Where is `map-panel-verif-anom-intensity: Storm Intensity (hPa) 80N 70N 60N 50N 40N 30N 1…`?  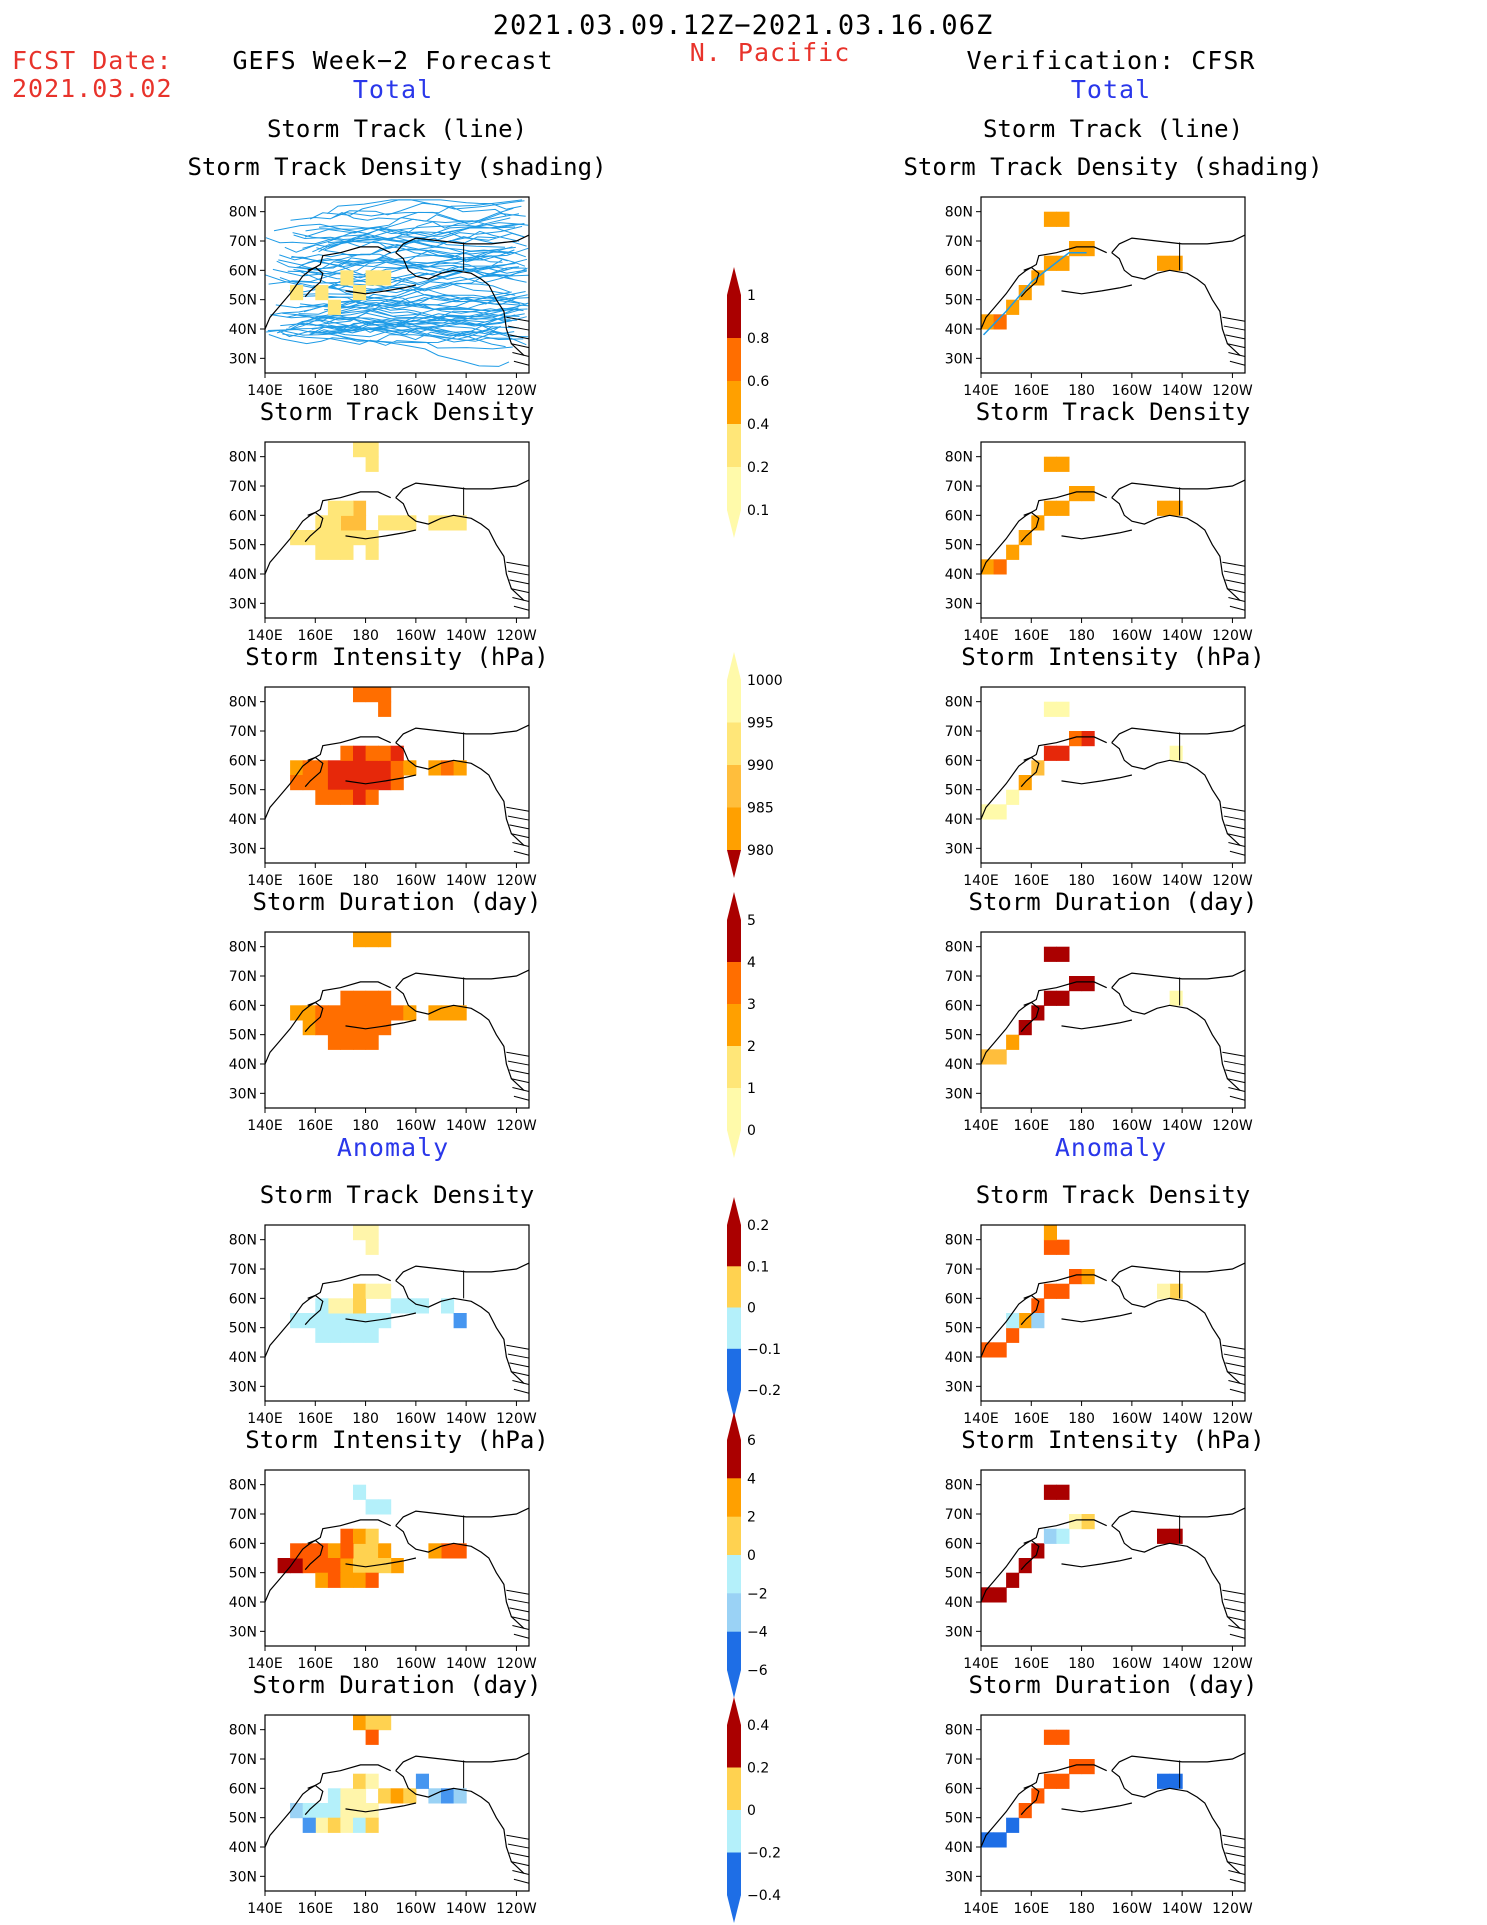 map-panel-verif-anom-intensity: Storm Intensity (hPa) 80N 70N 60N 50N 40N 30N 1… is located at coordinates (1105, 1549).